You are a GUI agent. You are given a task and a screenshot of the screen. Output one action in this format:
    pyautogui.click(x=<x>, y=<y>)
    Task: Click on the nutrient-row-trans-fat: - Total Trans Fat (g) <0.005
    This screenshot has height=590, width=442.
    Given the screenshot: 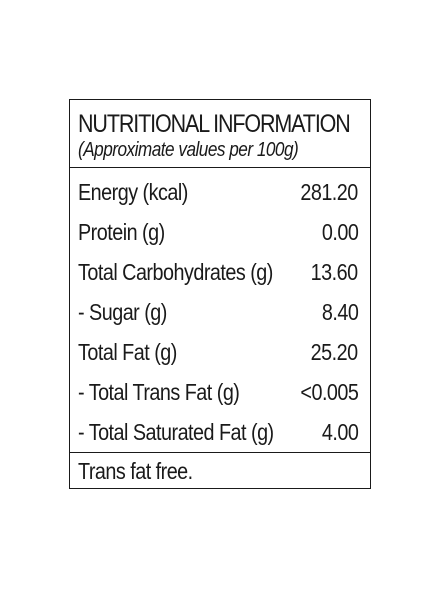 What is the action you would take?
    pyautogui.click(x=220, y=392)
    